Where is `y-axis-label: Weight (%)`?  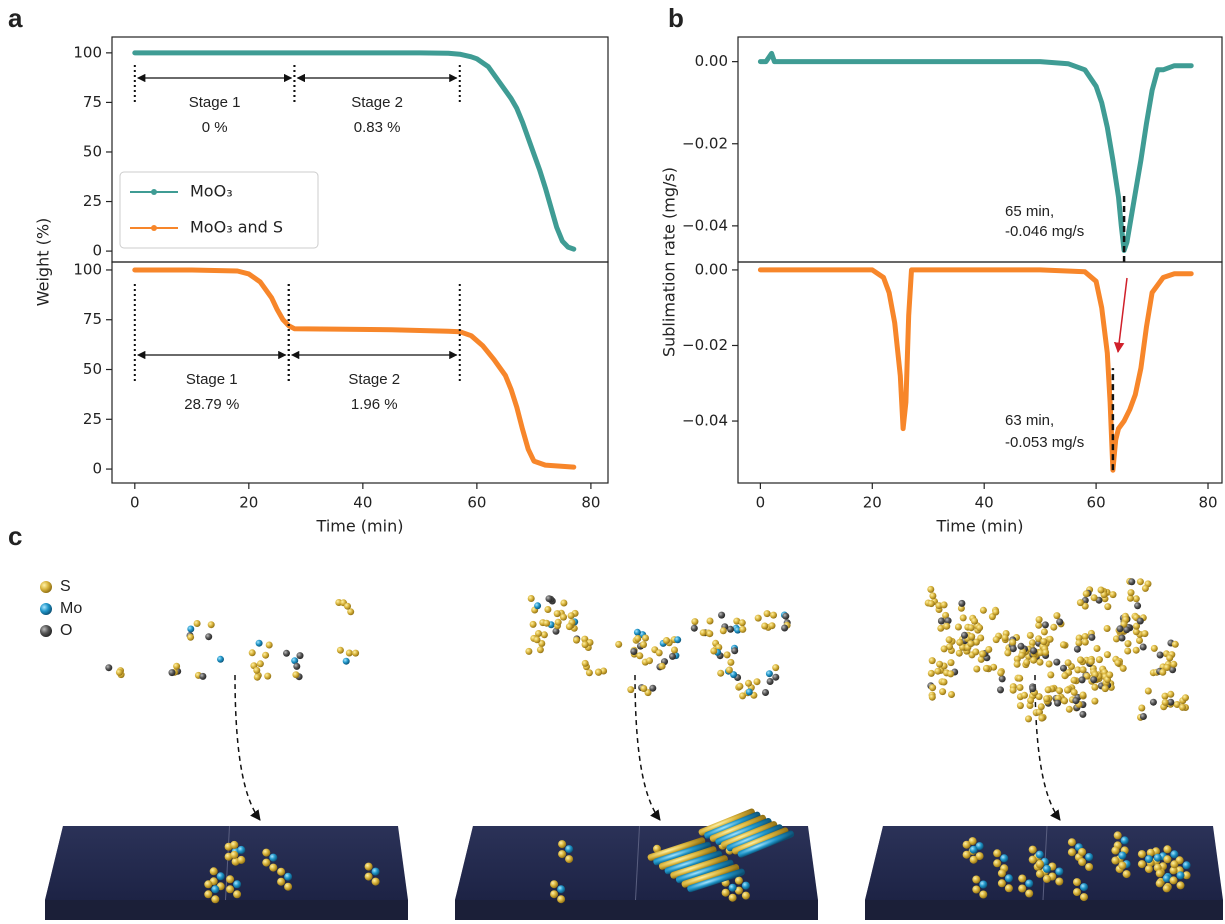 y-axis-label: Weight (%) is located at coordinates (43, 262).